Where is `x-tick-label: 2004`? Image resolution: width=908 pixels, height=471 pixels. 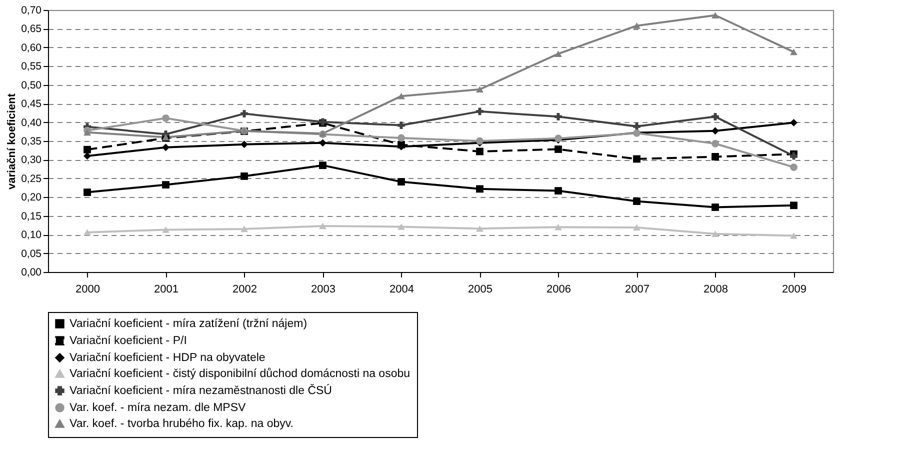
x-tick-label: 2004 is located at coordinates (402, 290).